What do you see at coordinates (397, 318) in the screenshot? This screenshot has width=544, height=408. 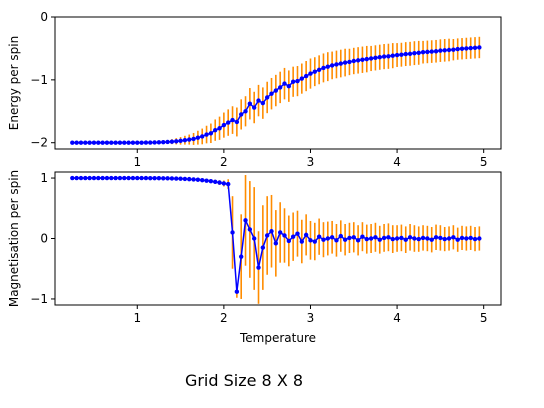 I see `x-tick-label: 4` at bounding box center [397, 318].